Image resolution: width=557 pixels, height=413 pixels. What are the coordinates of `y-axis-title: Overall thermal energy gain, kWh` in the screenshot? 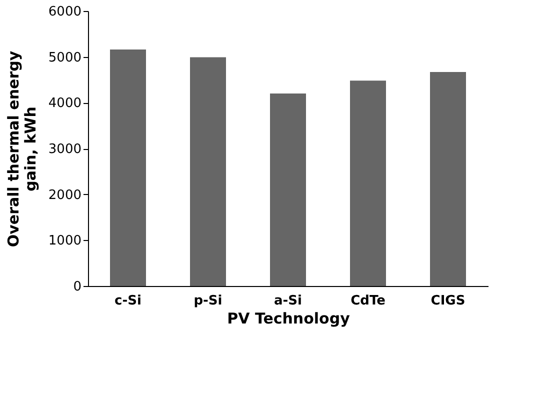 It's located at (22, 149).